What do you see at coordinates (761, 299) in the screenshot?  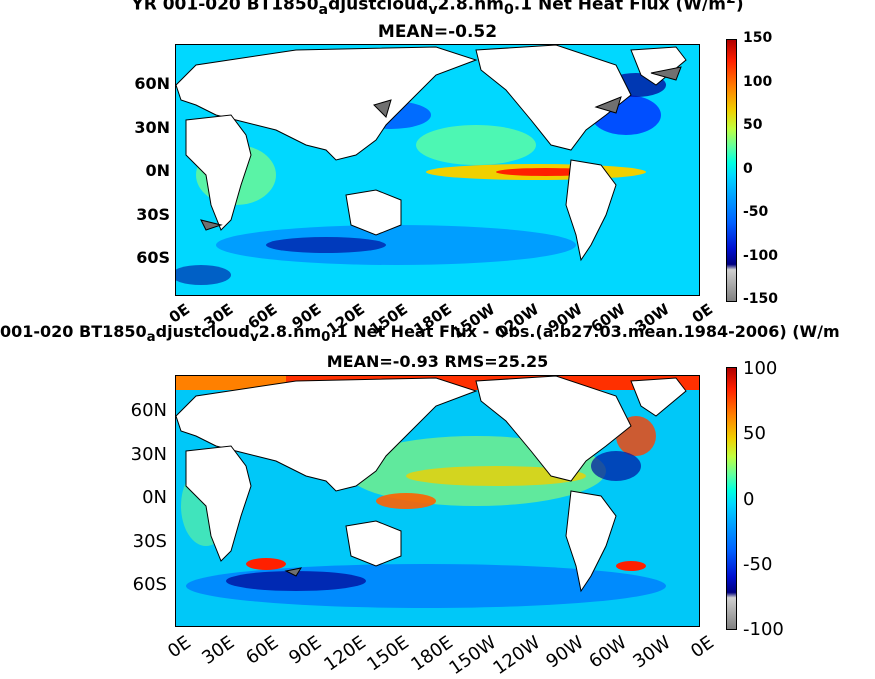 I see `colorbar-tick: -150` at bounding box center [761, 299].